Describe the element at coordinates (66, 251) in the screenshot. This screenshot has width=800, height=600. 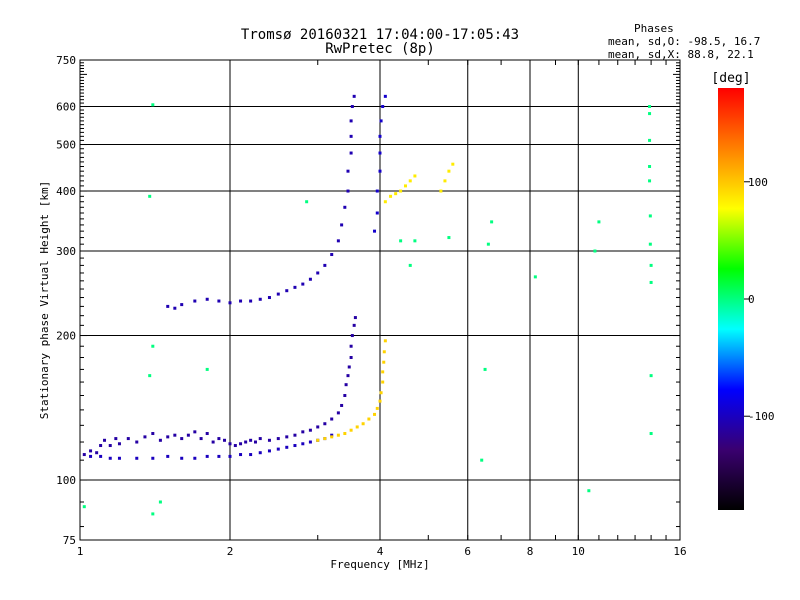
I see `y-tick-label: 300` at that location.